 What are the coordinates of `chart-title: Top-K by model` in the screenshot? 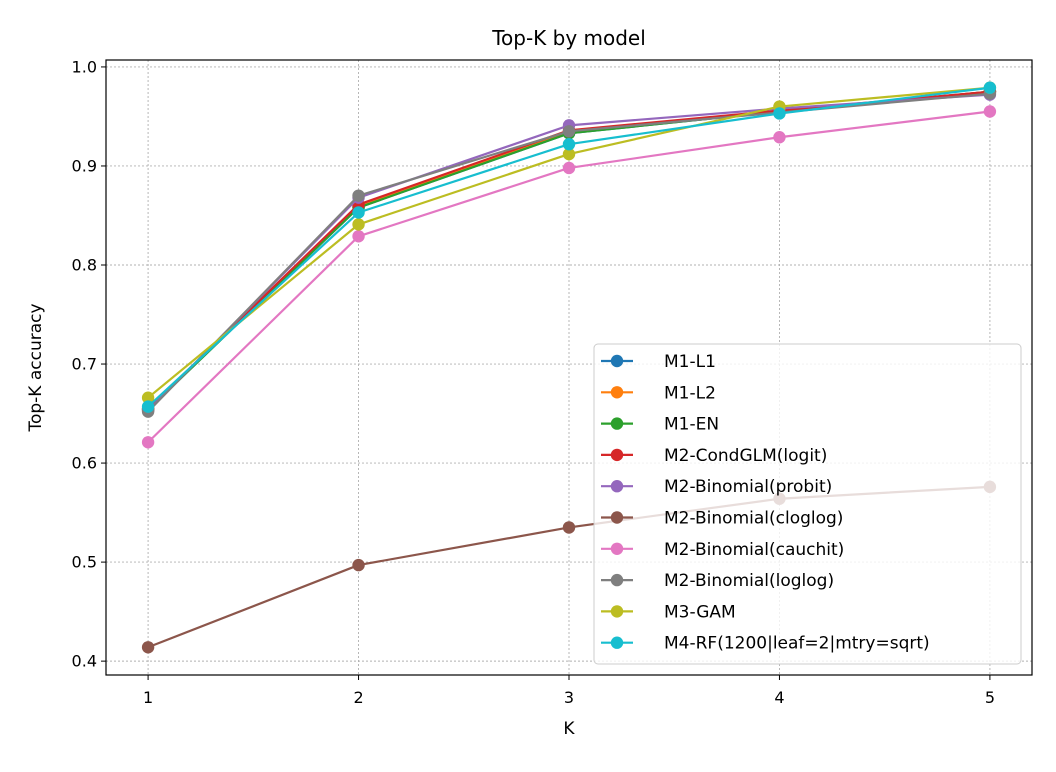 It's located at (568, 38).